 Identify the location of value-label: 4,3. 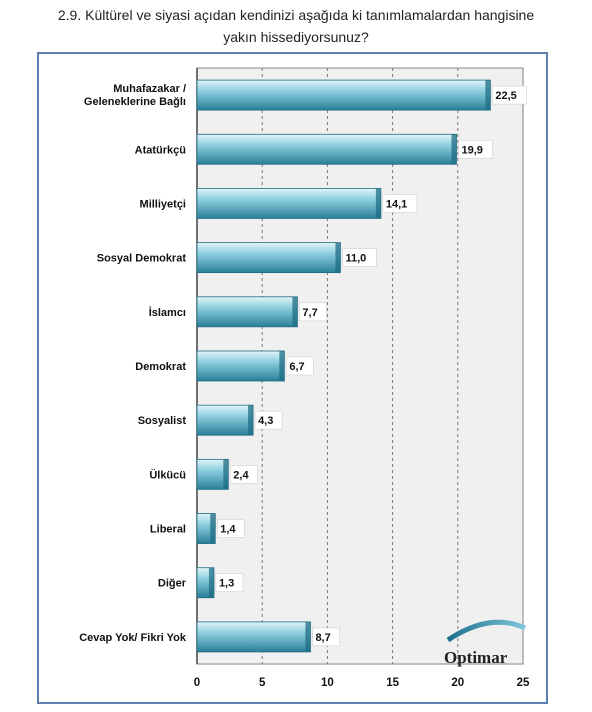
(265, 421).